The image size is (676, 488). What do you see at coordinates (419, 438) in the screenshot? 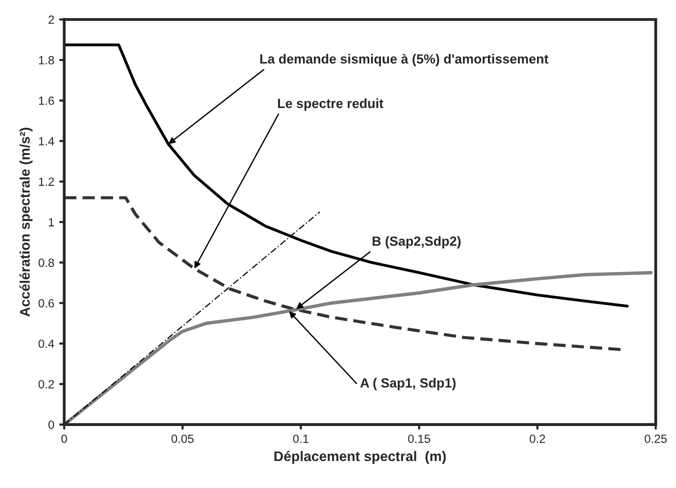
I see `x-tick-label: 0.15` at bounding box center [419, 438].